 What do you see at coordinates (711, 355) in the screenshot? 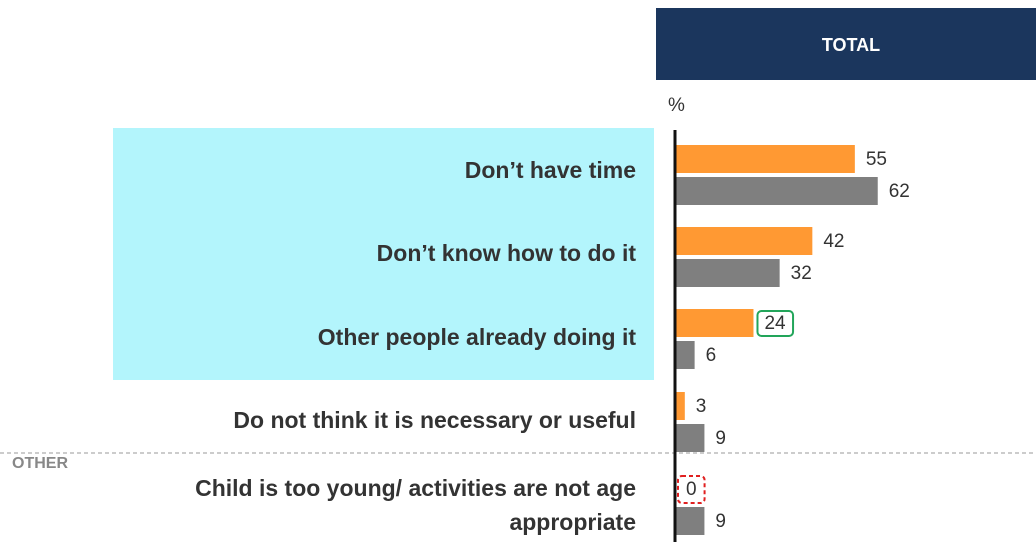
I see `value-label: 6` at bounding box center [711, 355].